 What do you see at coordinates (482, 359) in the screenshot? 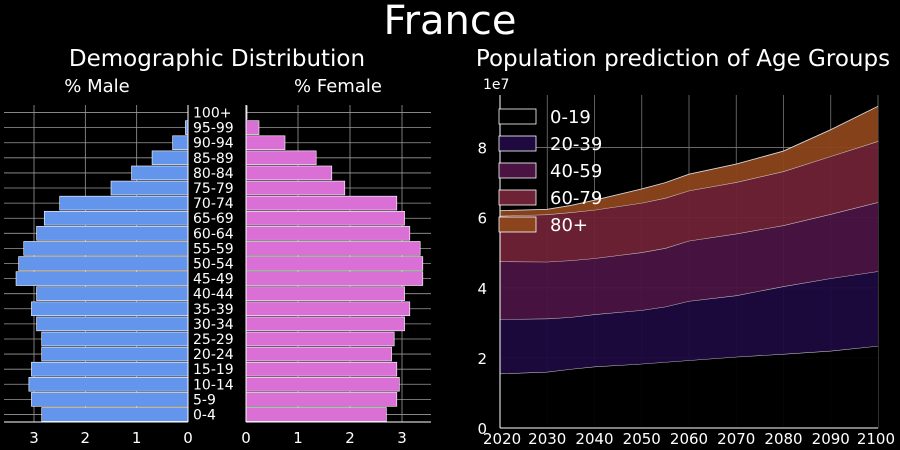
I see `area-y-tick-label: 2` at bounding box center [482, 359].